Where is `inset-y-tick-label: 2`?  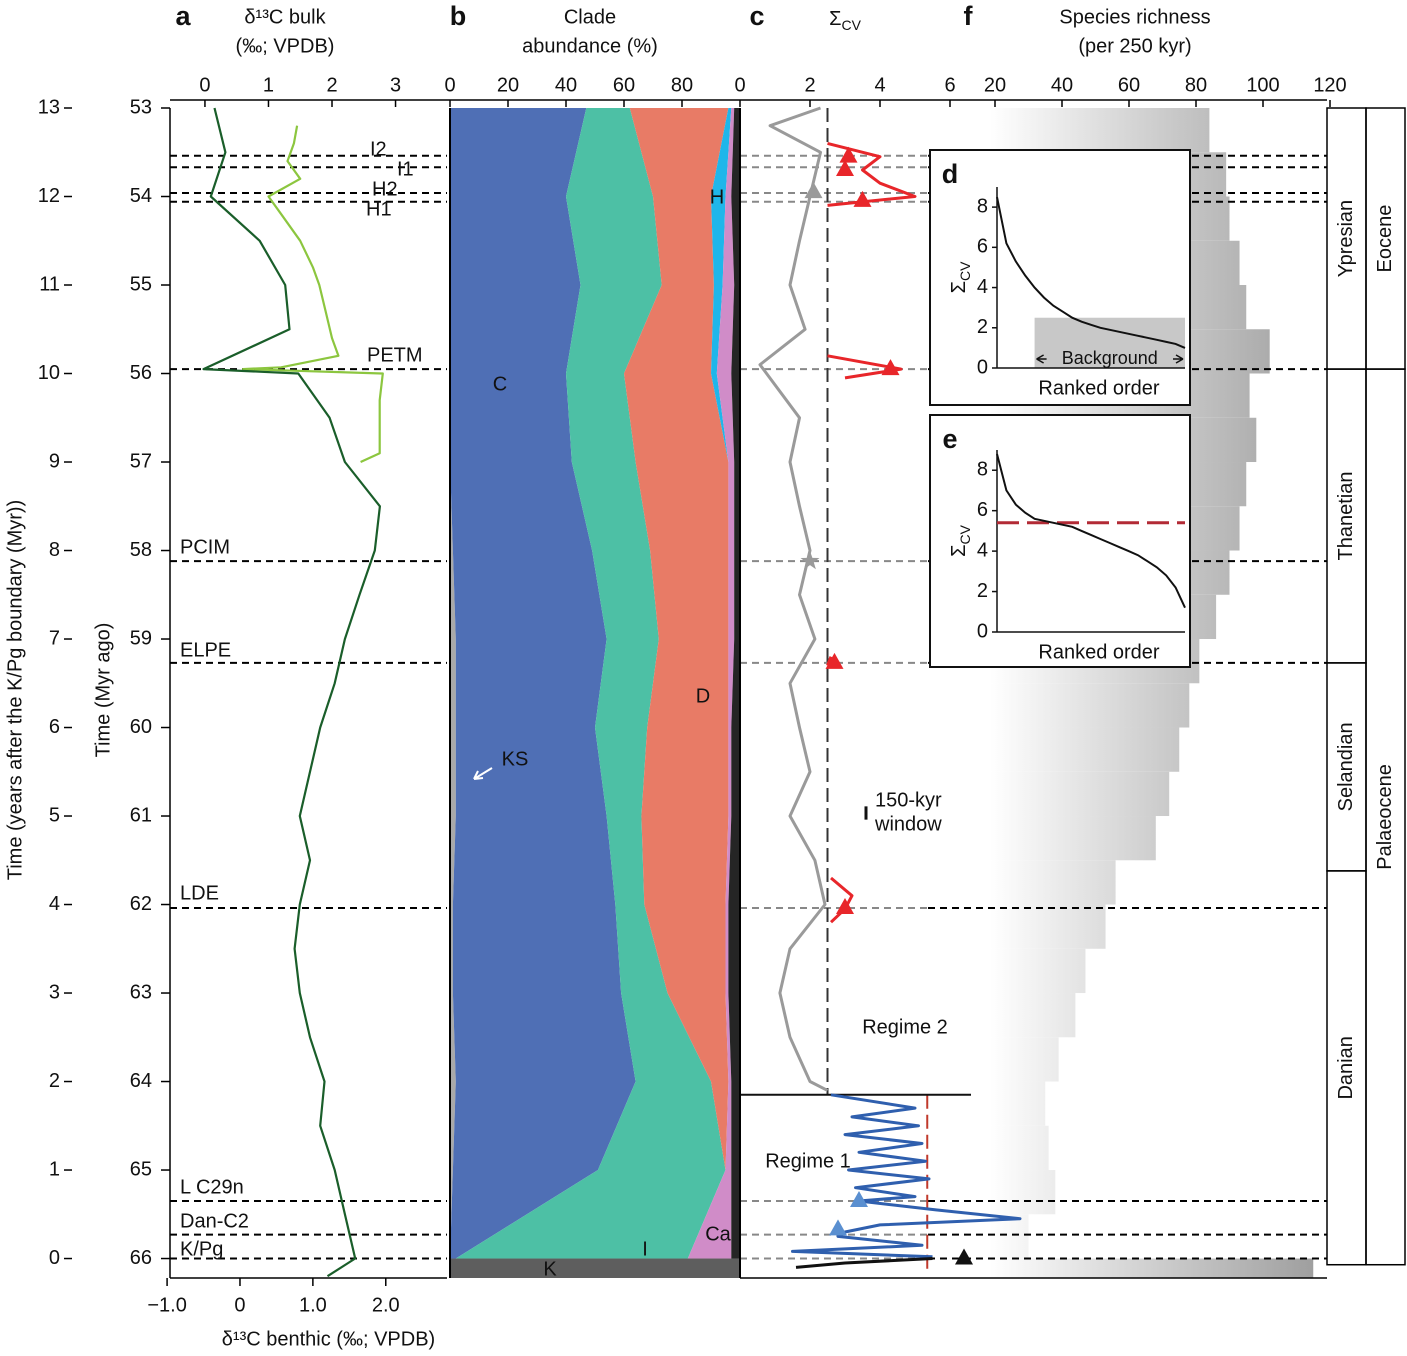 inset-y-tick-label: 2 is located at coordinates (982, 591).